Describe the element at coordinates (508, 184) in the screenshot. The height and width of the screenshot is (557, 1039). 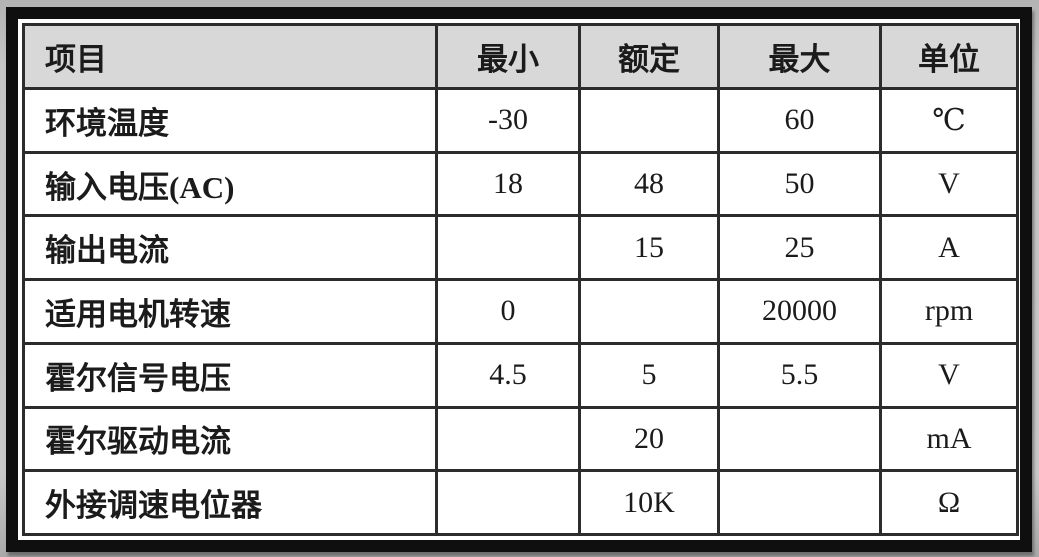
I see `min-cell: 18` at that location.